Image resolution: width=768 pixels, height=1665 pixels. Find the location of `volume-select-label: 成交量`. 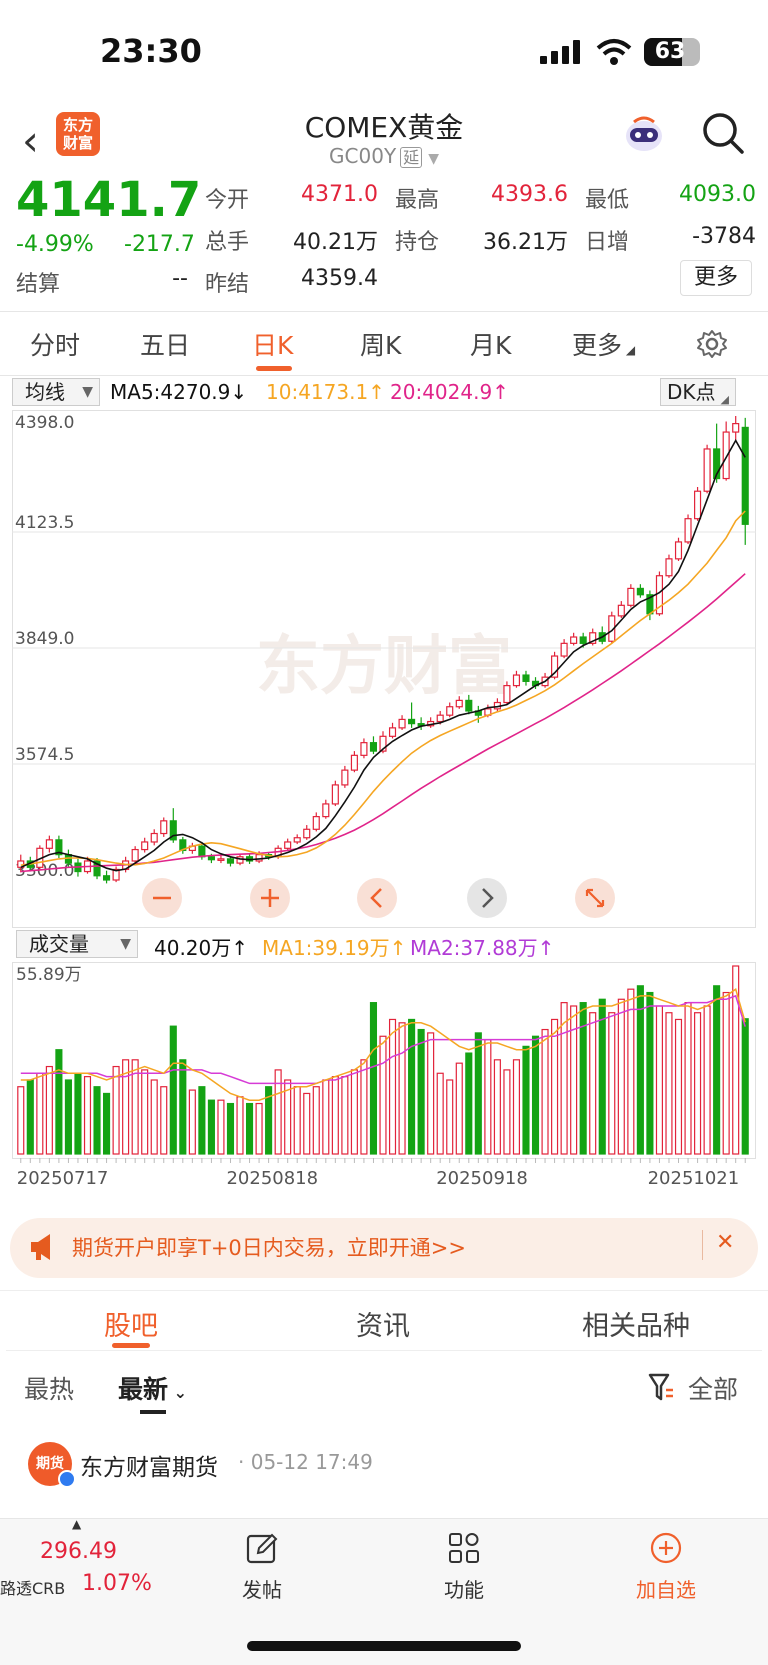

volume-select-label: 成交量 is located at coordinates (59, 944).